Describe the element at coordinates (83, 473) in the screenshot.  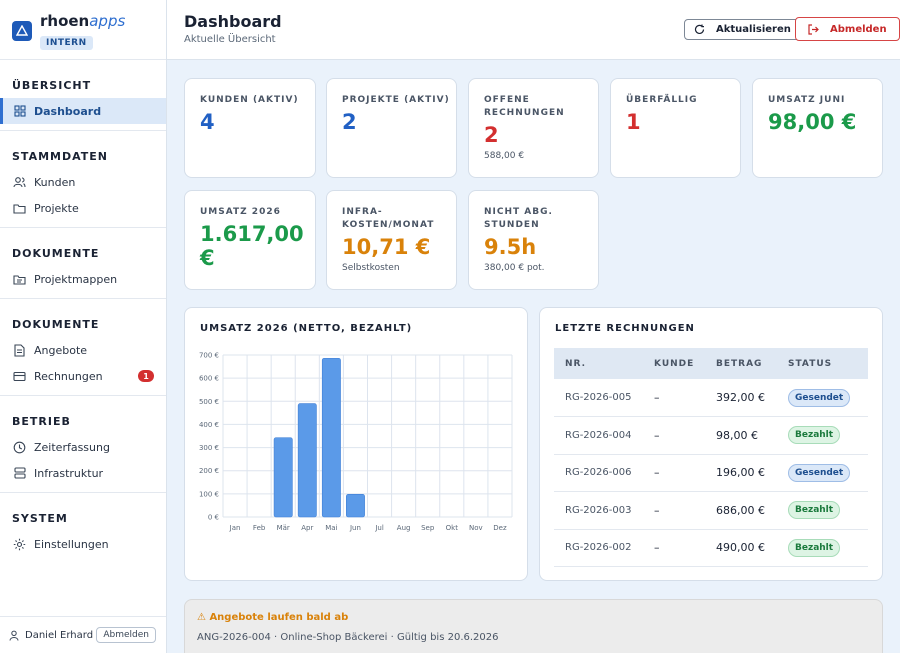
I see `sidebar-item-infrastruktur: Infrastruktur` at that location.